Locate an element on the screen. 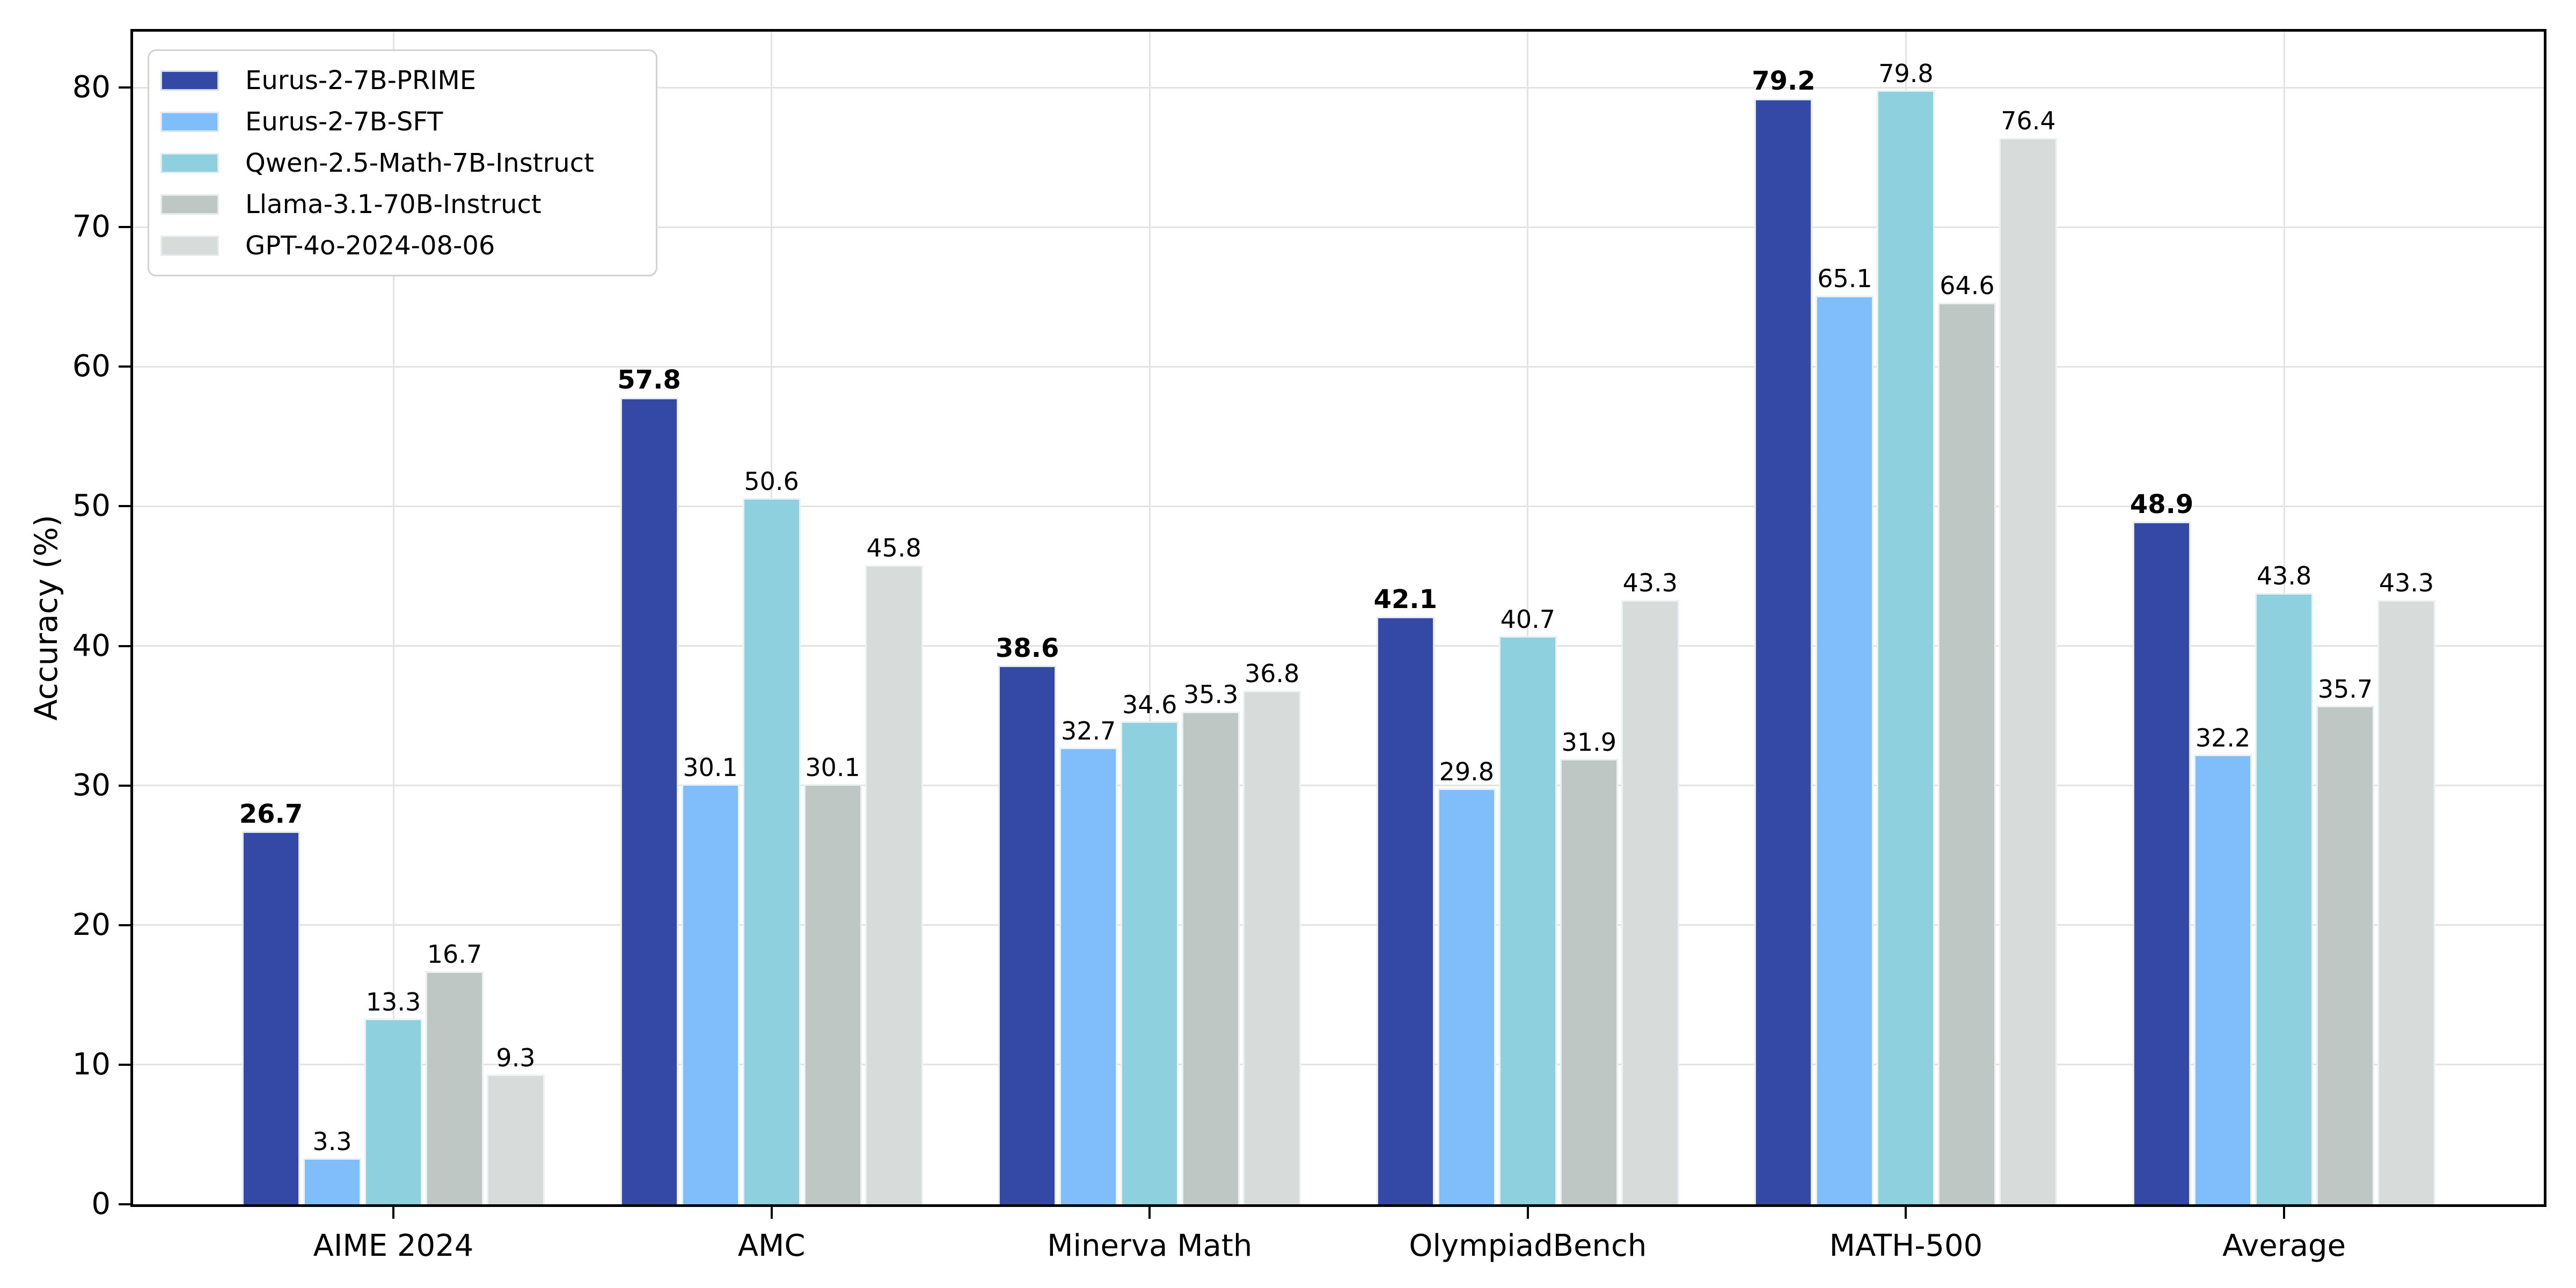 This screenshot has height=1288, width=2576. y-tick-label-50: 50 is located at coordinates (91, 506).